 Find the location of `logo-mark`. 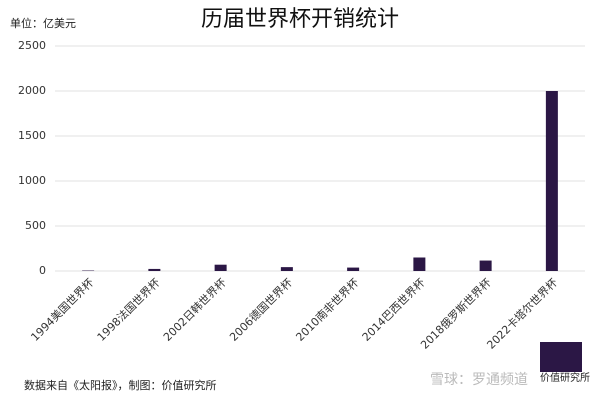

logo-mark is located at coordinates (561, 357).